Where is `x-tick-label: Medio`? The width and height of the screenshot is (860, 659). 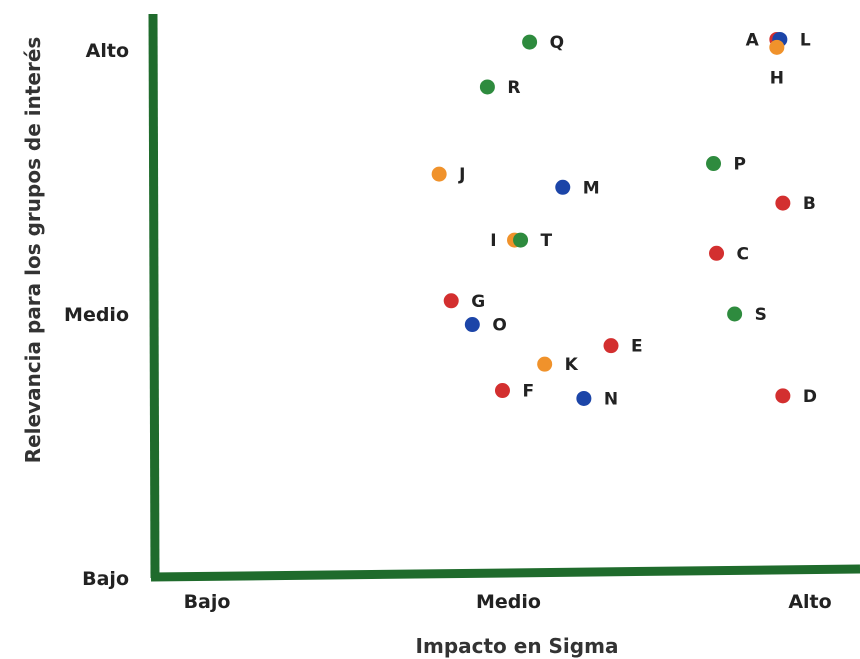 x-tick-label: Medio is located at coordinates (508, 602).